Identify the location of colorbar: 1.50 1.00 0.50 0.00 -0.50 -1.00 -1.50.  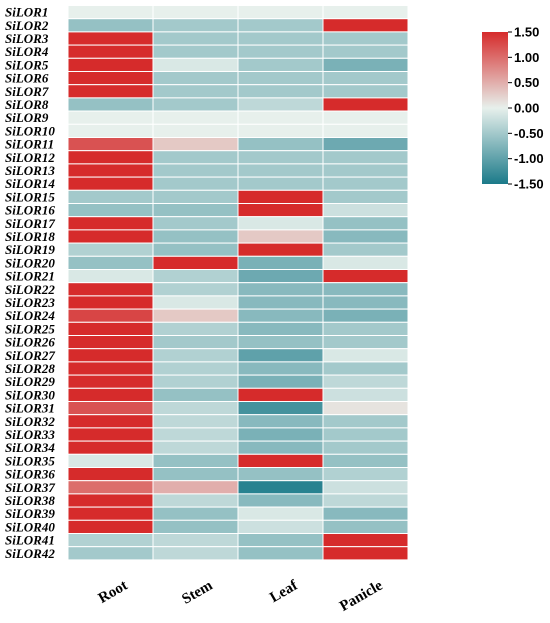
(513, 108).